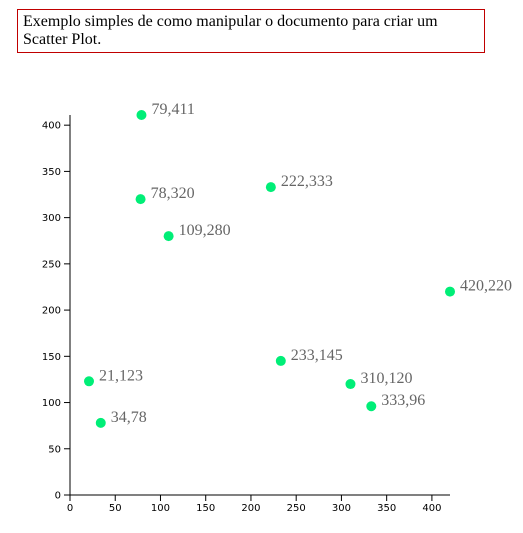 This screenshot has width=523, height=533. Describe the element at coordinates (307, 181) in the screenshot. I see `data-point-label: 222,333` at that location.